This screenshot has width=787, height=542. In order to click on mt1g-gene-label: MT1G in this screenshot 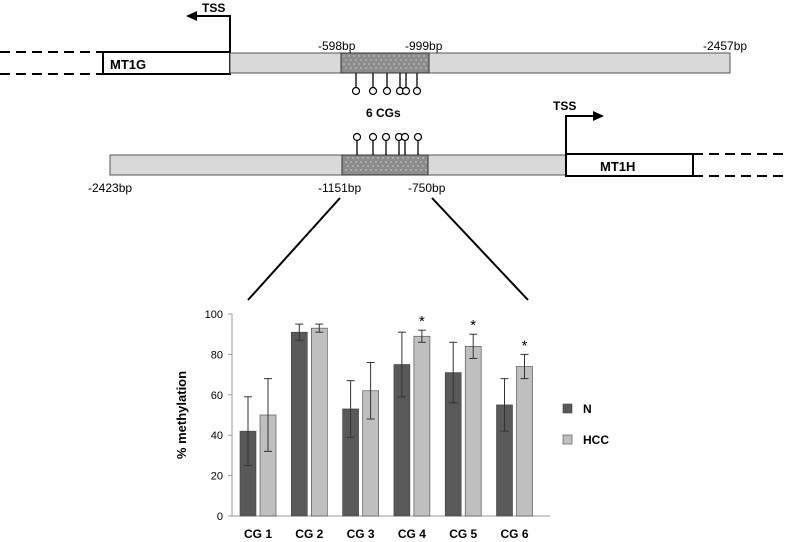, I will do `click(128, 64)`.